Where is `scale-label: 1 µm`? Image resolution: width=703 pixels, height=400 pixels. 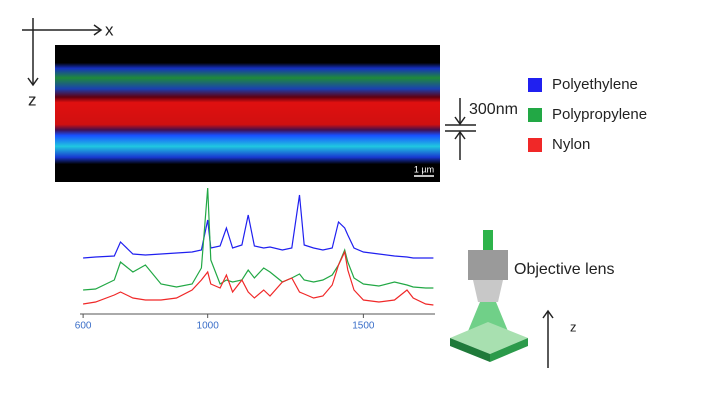
scale-label: 1 µm is located at coordinates (424, 169).